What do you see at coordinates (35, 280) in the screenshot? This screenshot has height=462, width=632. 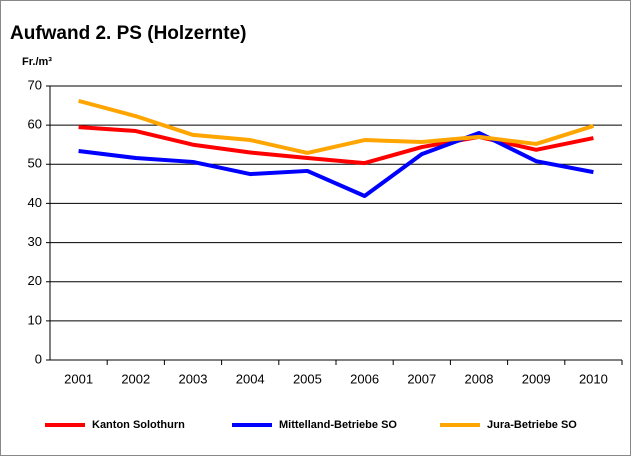 I see `y-tick-label: 20` at bounding box center [35, 280].